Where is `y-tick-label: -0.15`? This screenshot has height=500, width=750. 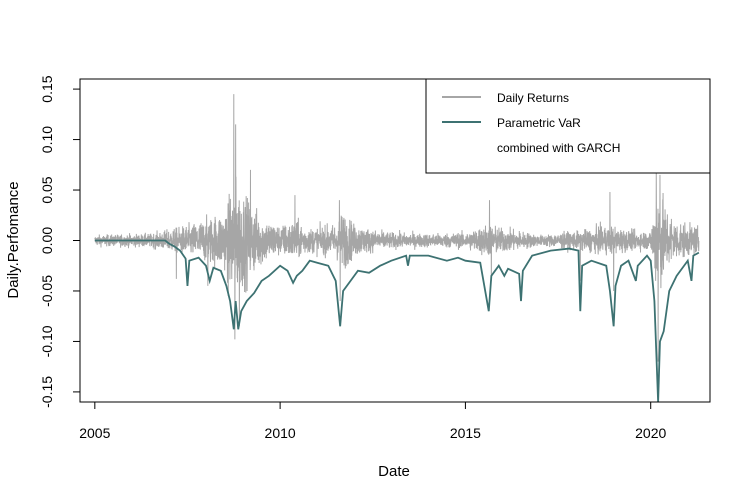 y-tick-label: -0.15 is located at coordinates (47, 392).